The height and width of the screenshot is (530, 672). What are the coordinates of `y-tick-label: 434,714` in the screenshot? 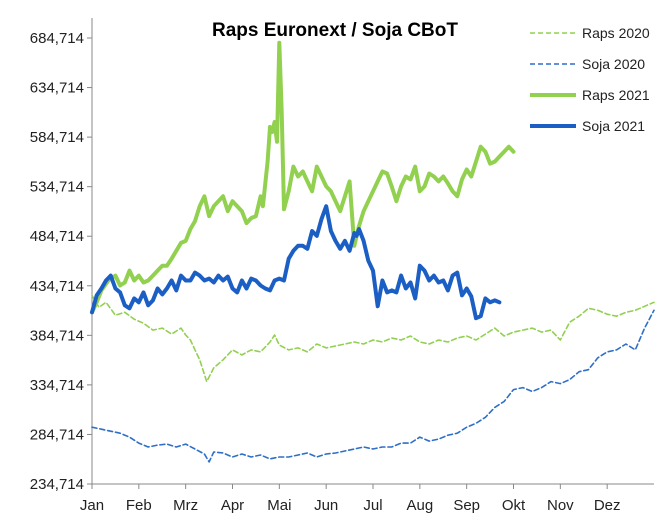 It's located at (57, 286).